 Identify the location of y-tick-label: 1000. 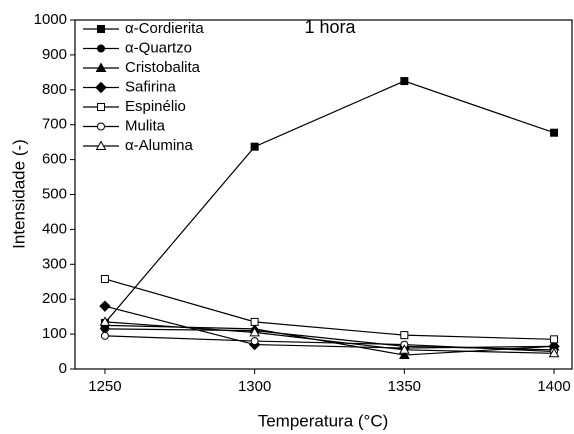
(50, 19).